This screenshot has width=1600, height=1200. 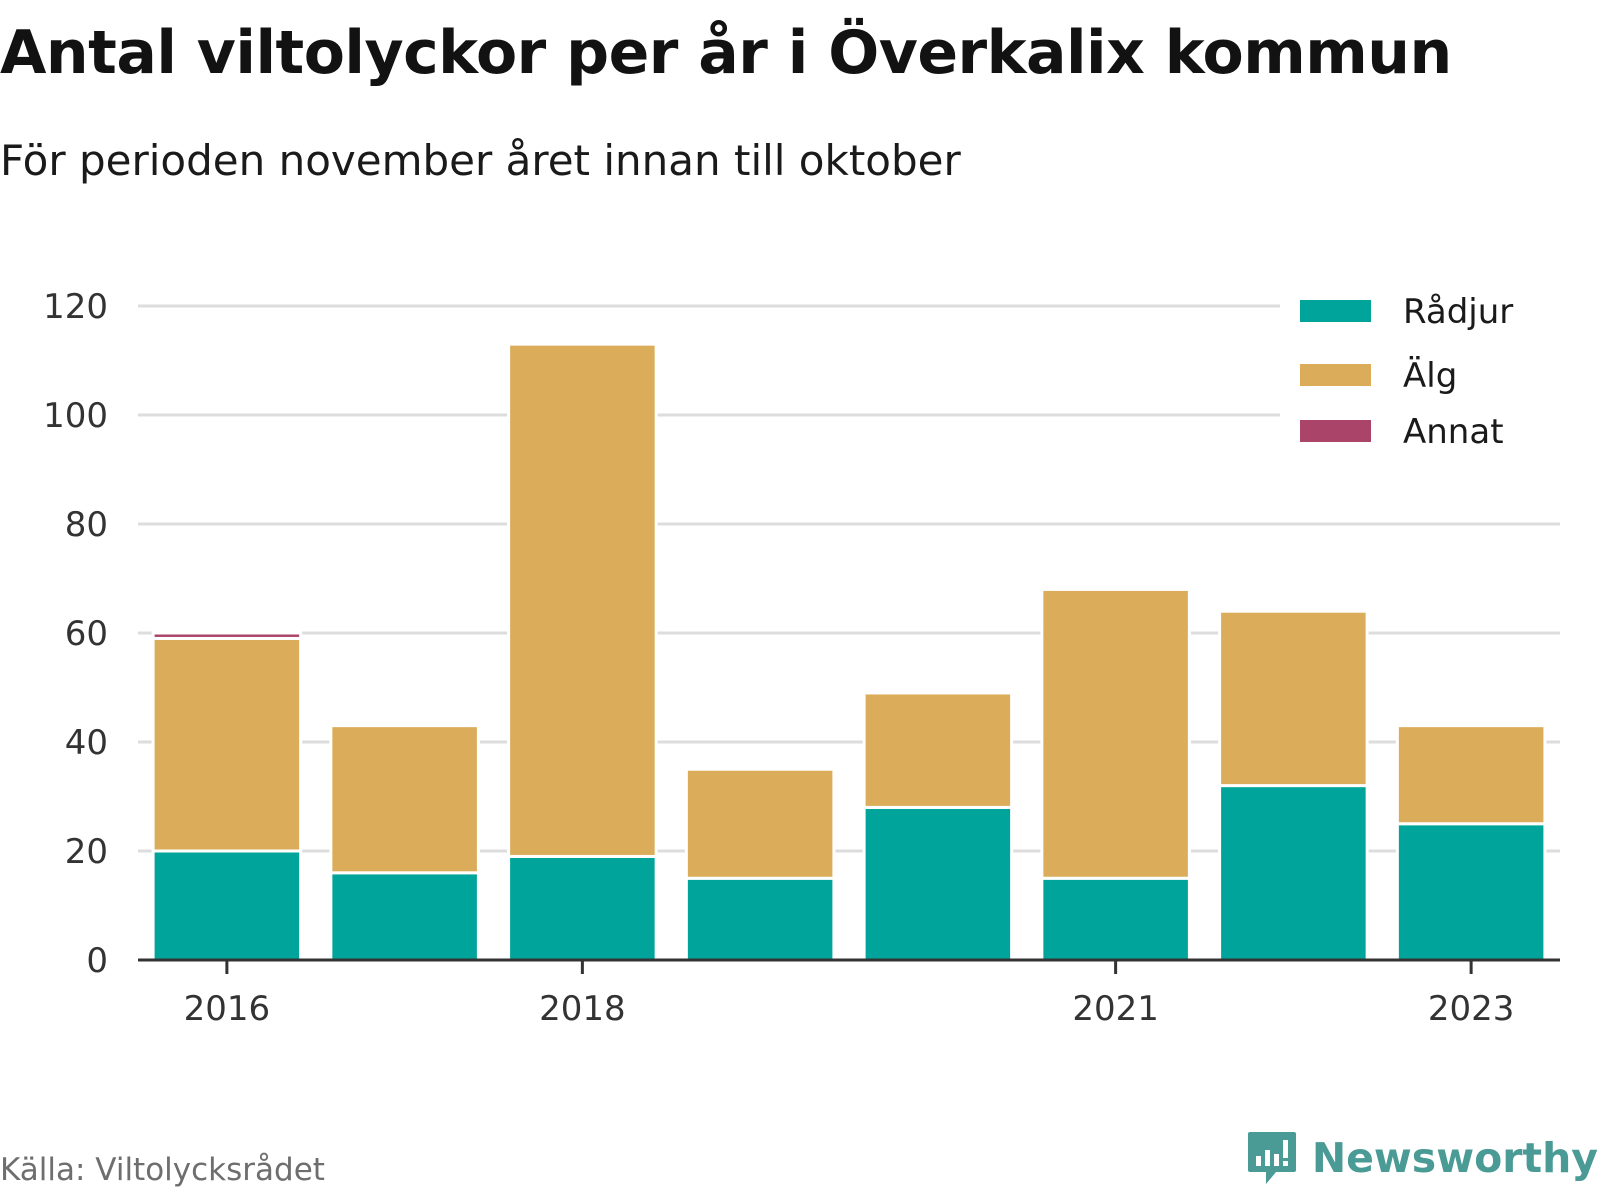 I want to click on newsworthy-logo: Newsworthy, so click(x=1422, y=1158).